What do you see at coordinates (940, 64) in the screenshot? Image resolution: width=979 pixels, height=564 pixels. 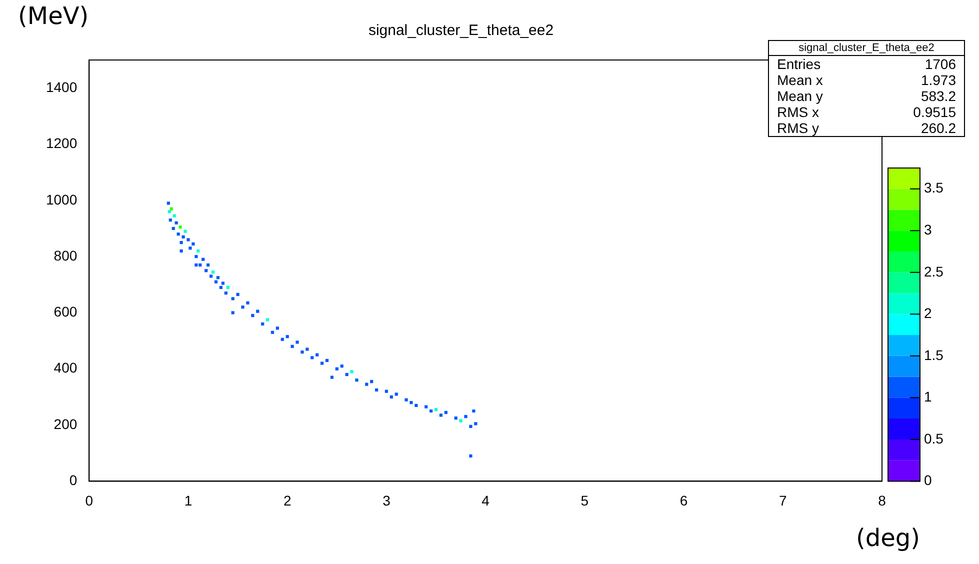 I see `text: 1706` at bounding box center [940, 64].